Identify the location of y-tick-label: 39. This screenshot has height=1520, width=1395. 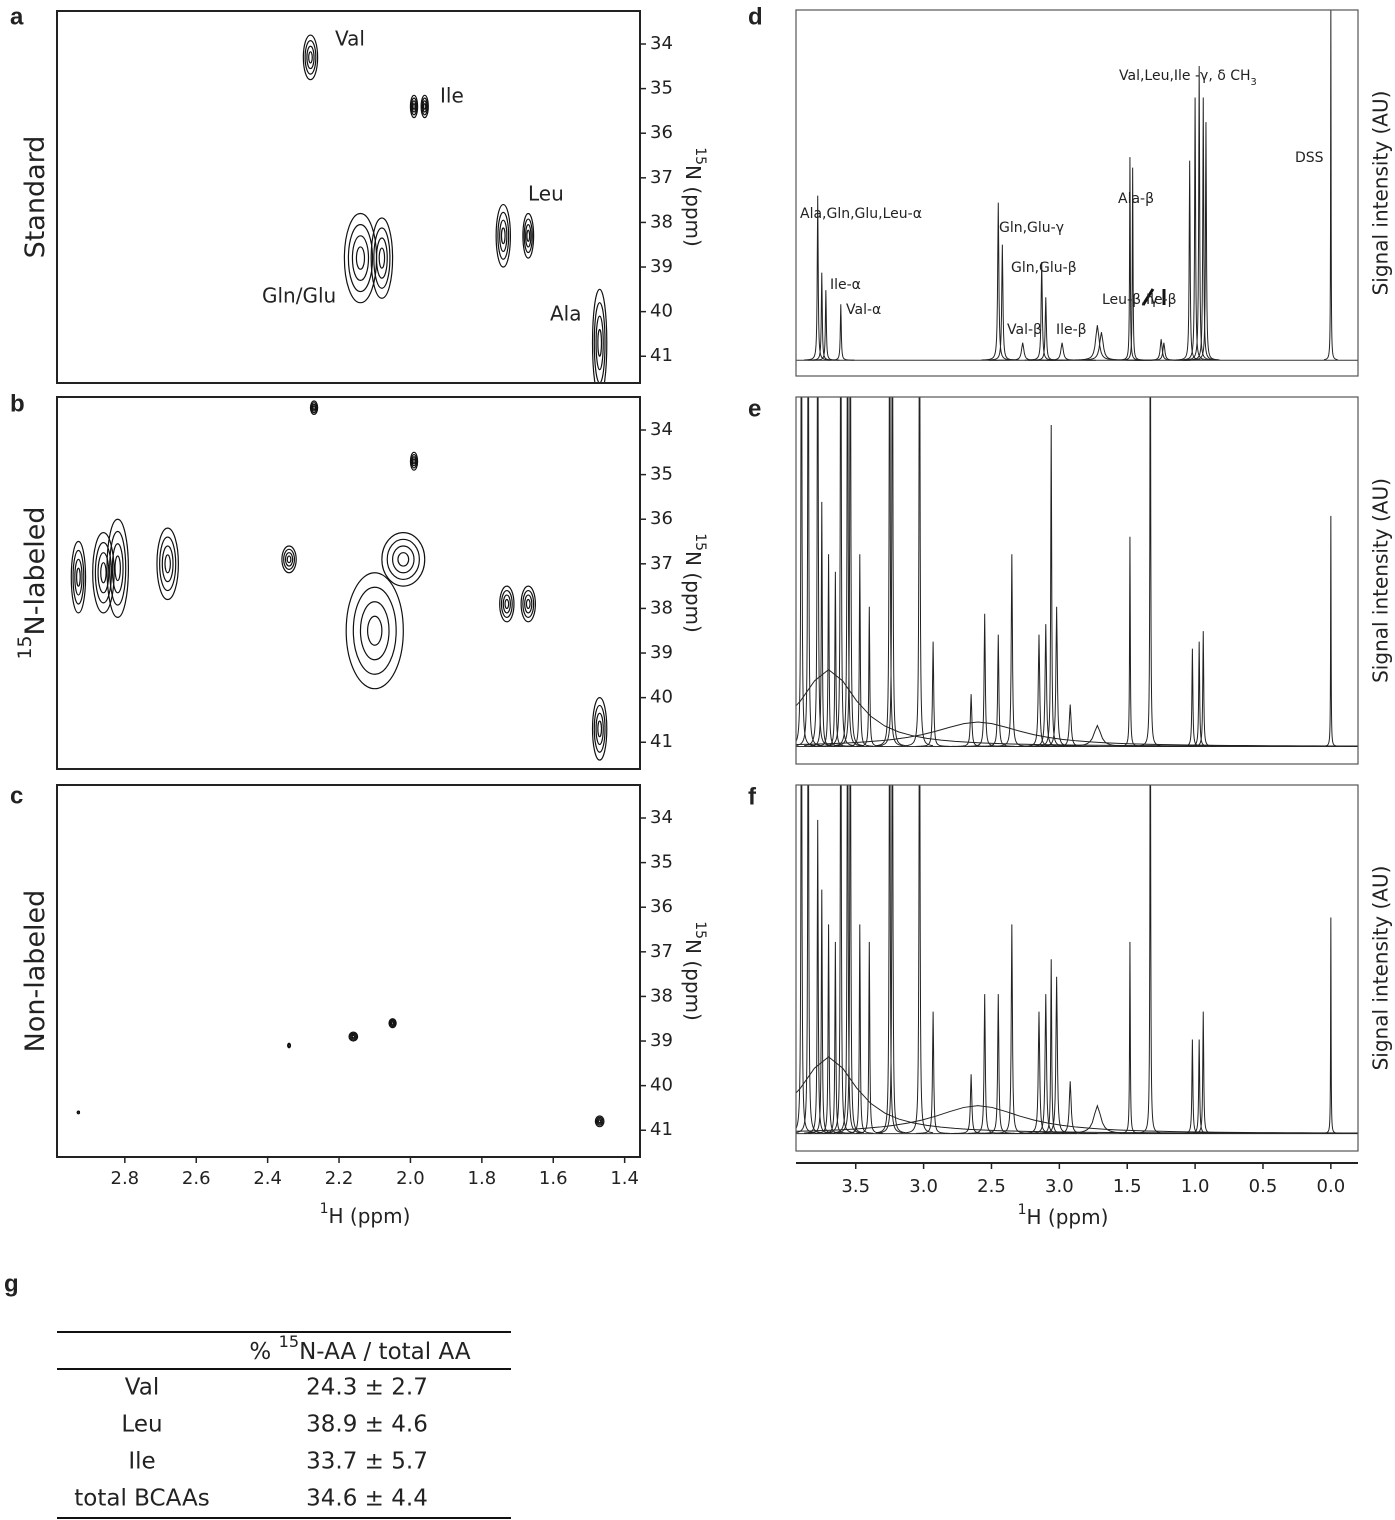
(661, 1040).